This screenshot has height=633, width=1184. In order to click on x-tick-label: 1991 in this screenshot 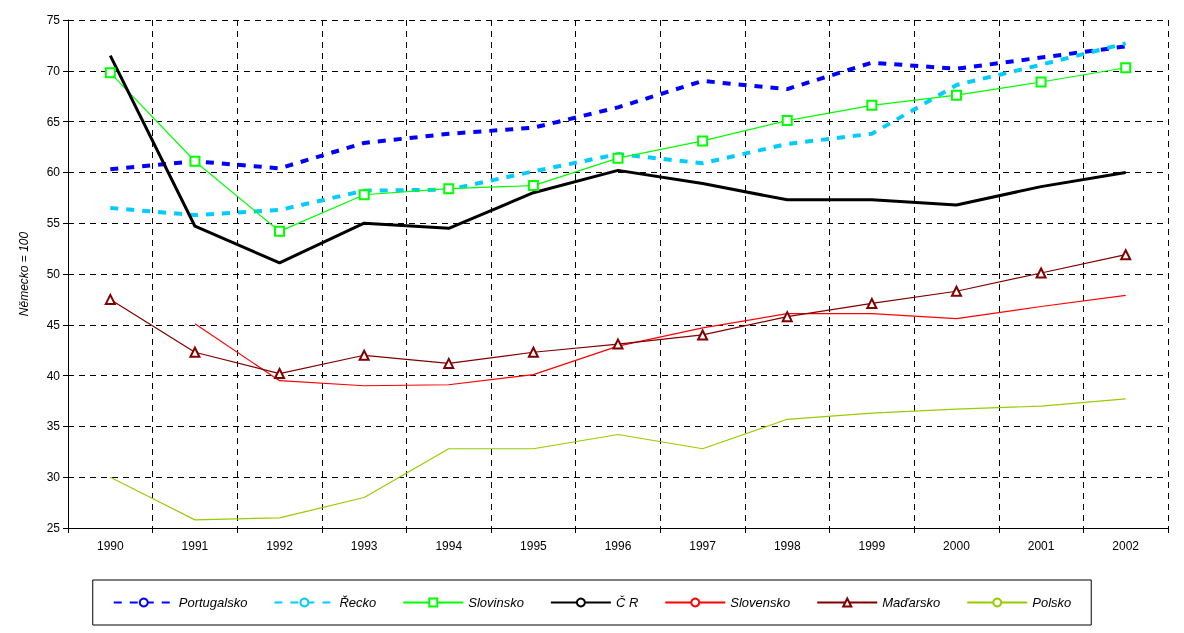, I will do `click(195, 546)`.